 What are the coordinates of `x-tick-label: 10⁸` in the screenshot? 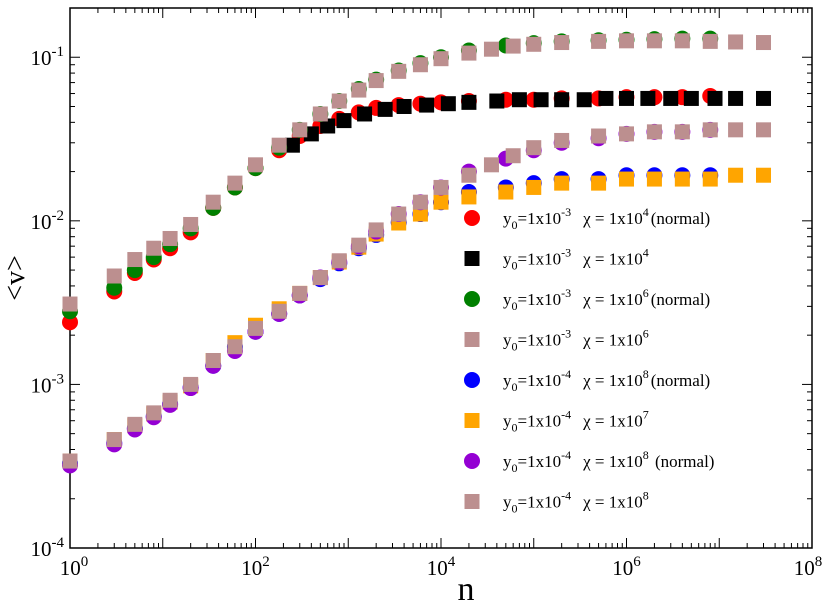 It's located at (808, 567).